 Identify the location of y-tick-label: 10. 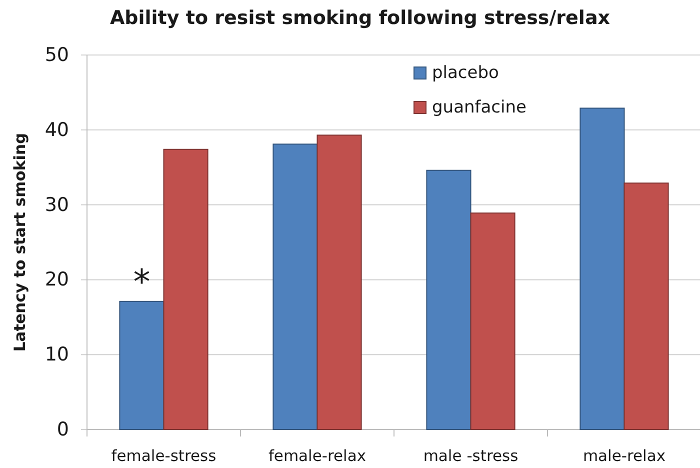
(56, 355).